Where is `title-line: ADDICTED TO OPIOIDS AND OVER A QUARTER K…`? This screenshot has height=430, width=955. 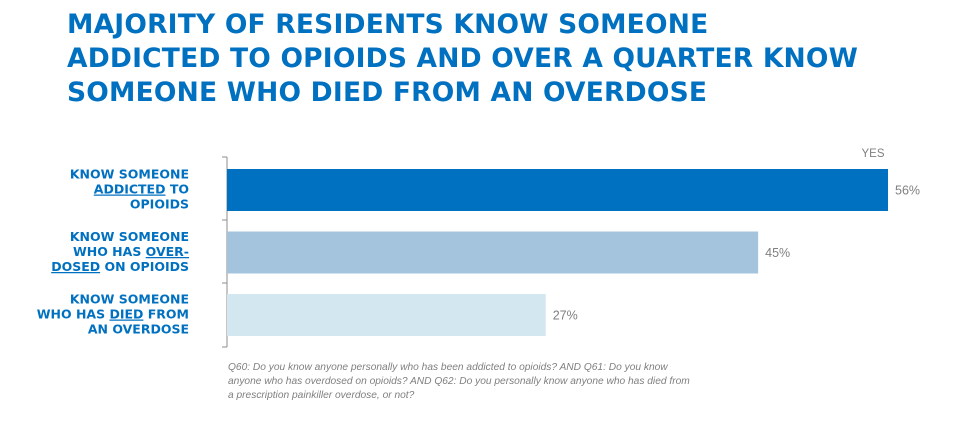 title-line: ADDICTED TO OPIOIDS AND OVER A QUARTER K… is located at coordinates (463, 58).